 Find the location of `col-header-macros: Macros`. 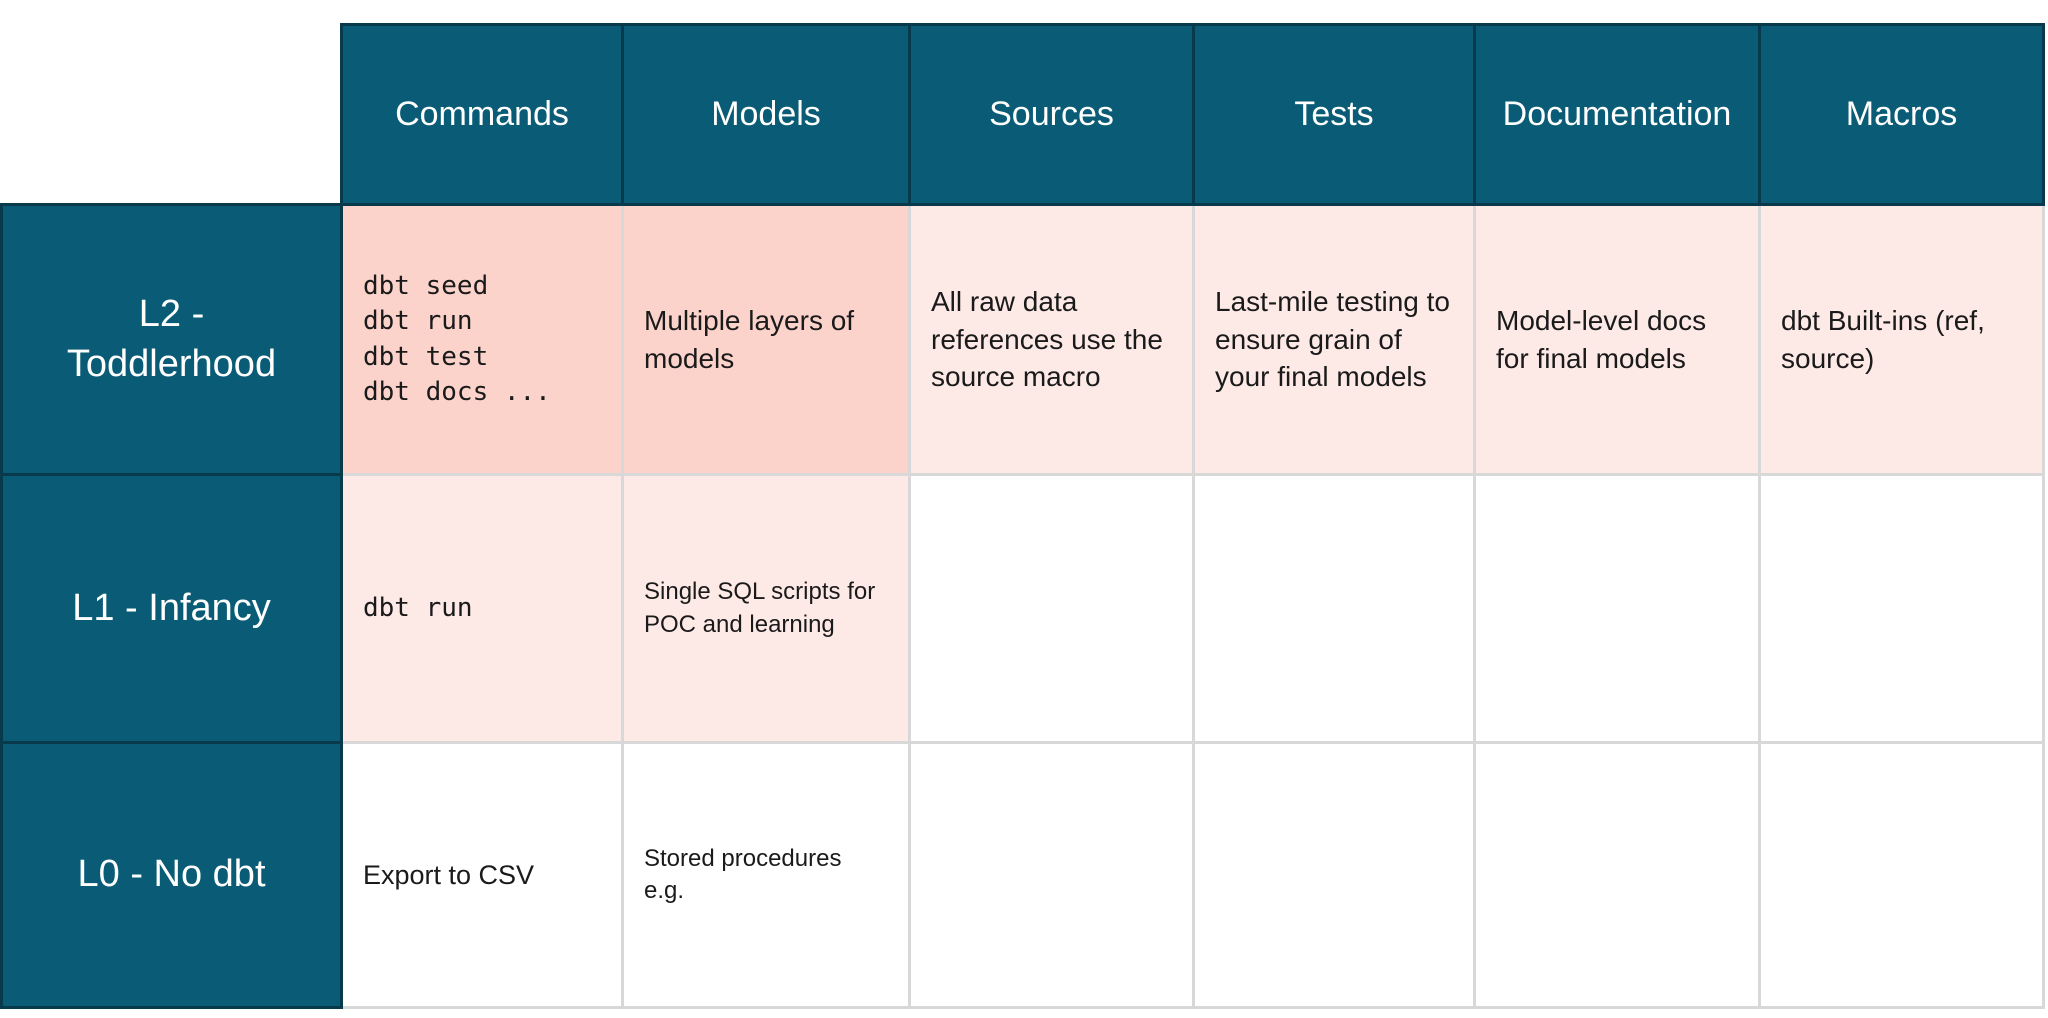

col-header-macros: Macros is located at coordinates (1901, 114).